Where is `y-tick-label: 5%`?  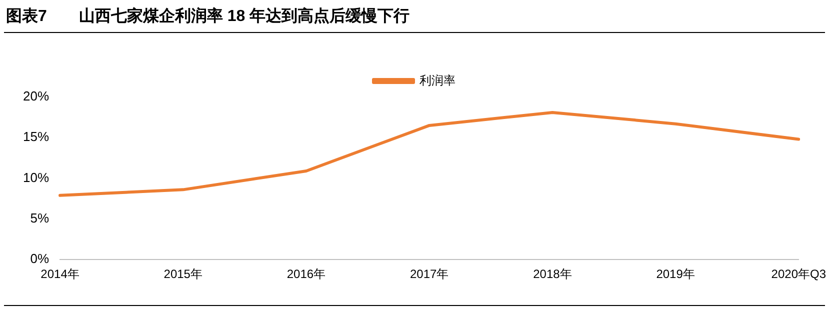 y-tick-label: 5% is located at coordinates (40, 218).